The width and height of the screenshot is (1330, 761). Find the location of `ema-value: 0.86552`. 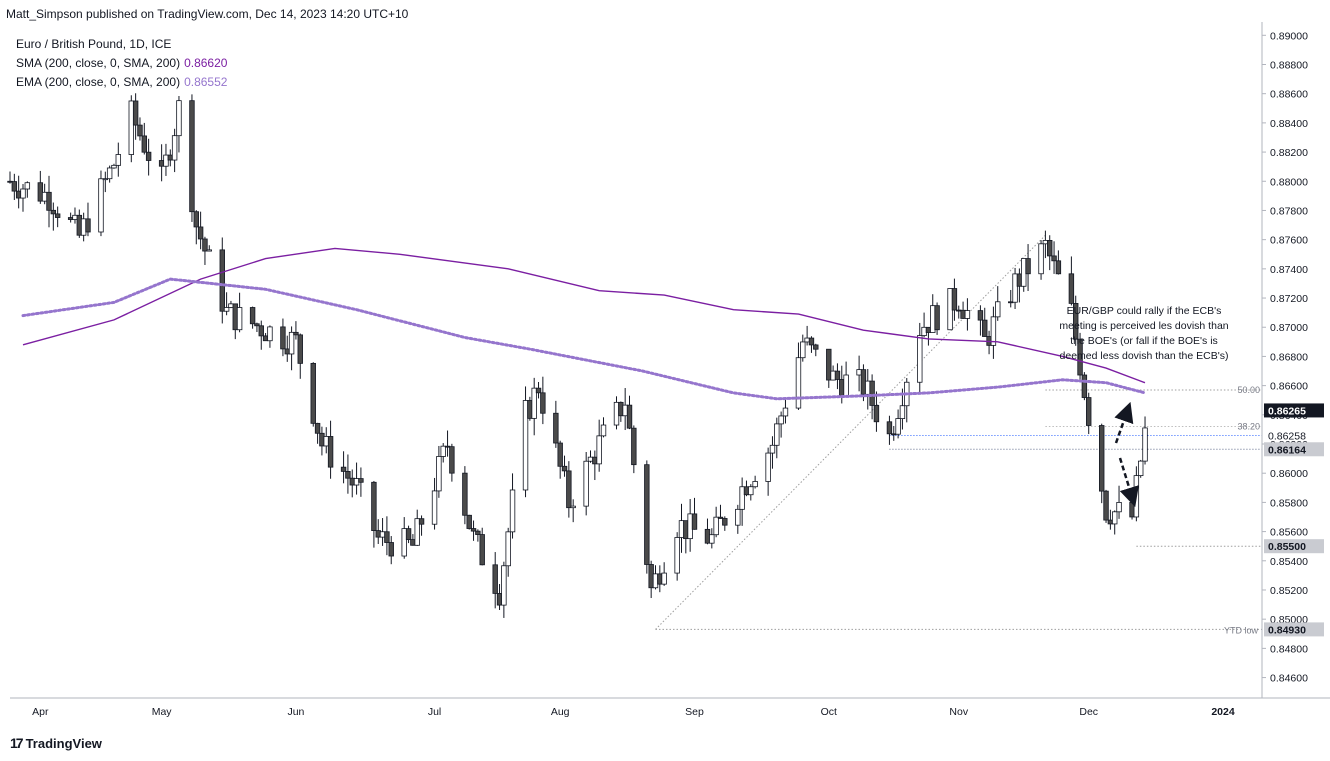

ema-value: 0.86552 is located at coordinates (206, 82).